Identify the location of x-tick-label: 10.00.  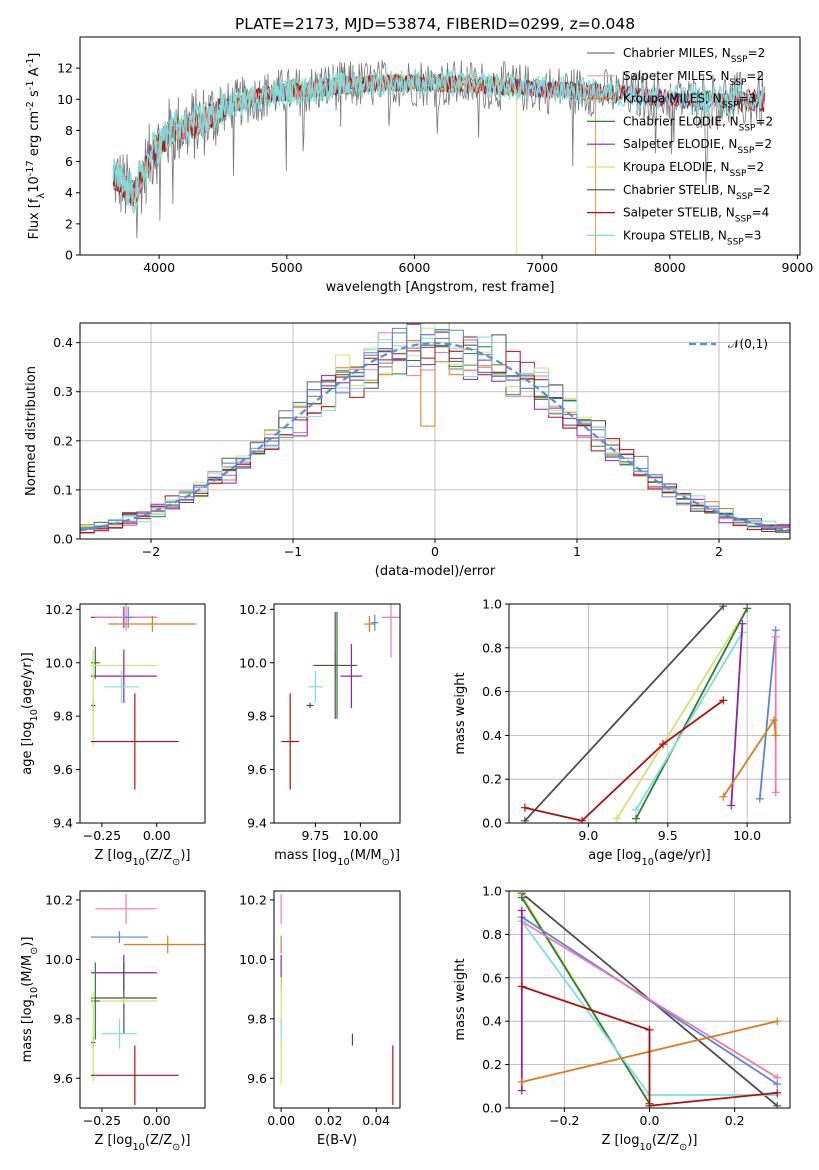
(361, 835).